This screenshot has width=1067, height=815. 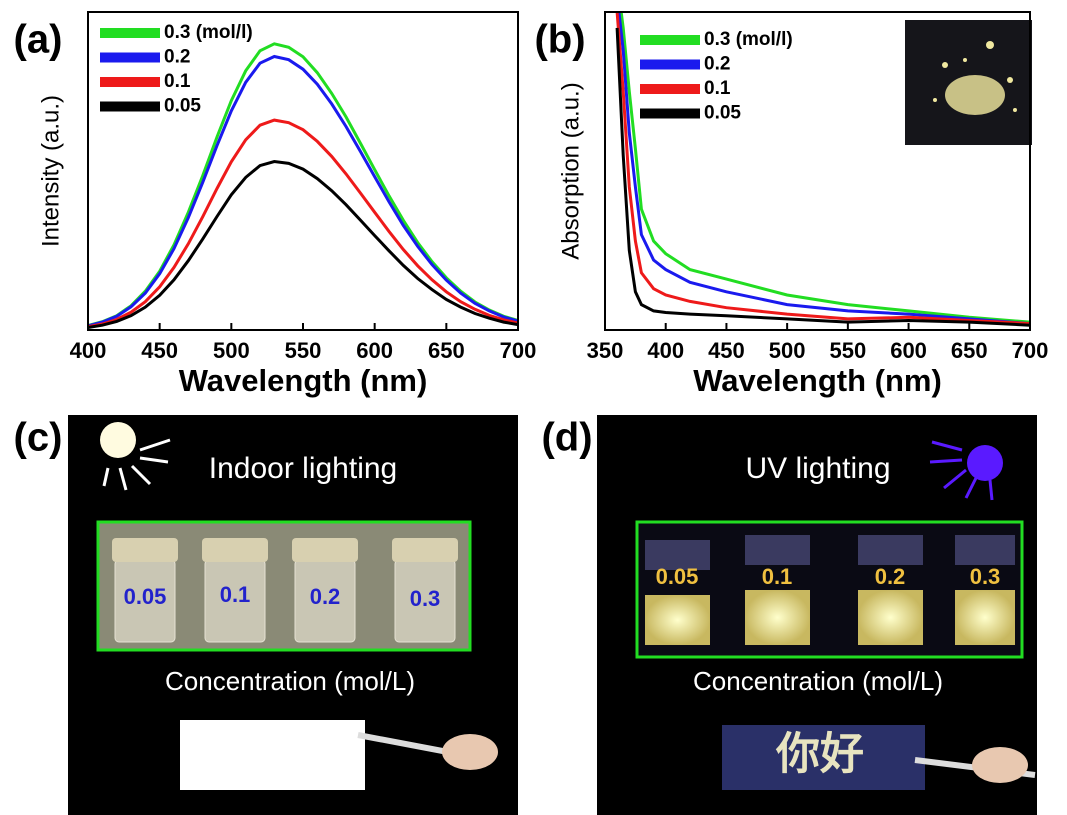 I want to click on y-axis-label: Absorption (a.u.), so click(x=570, y=170).